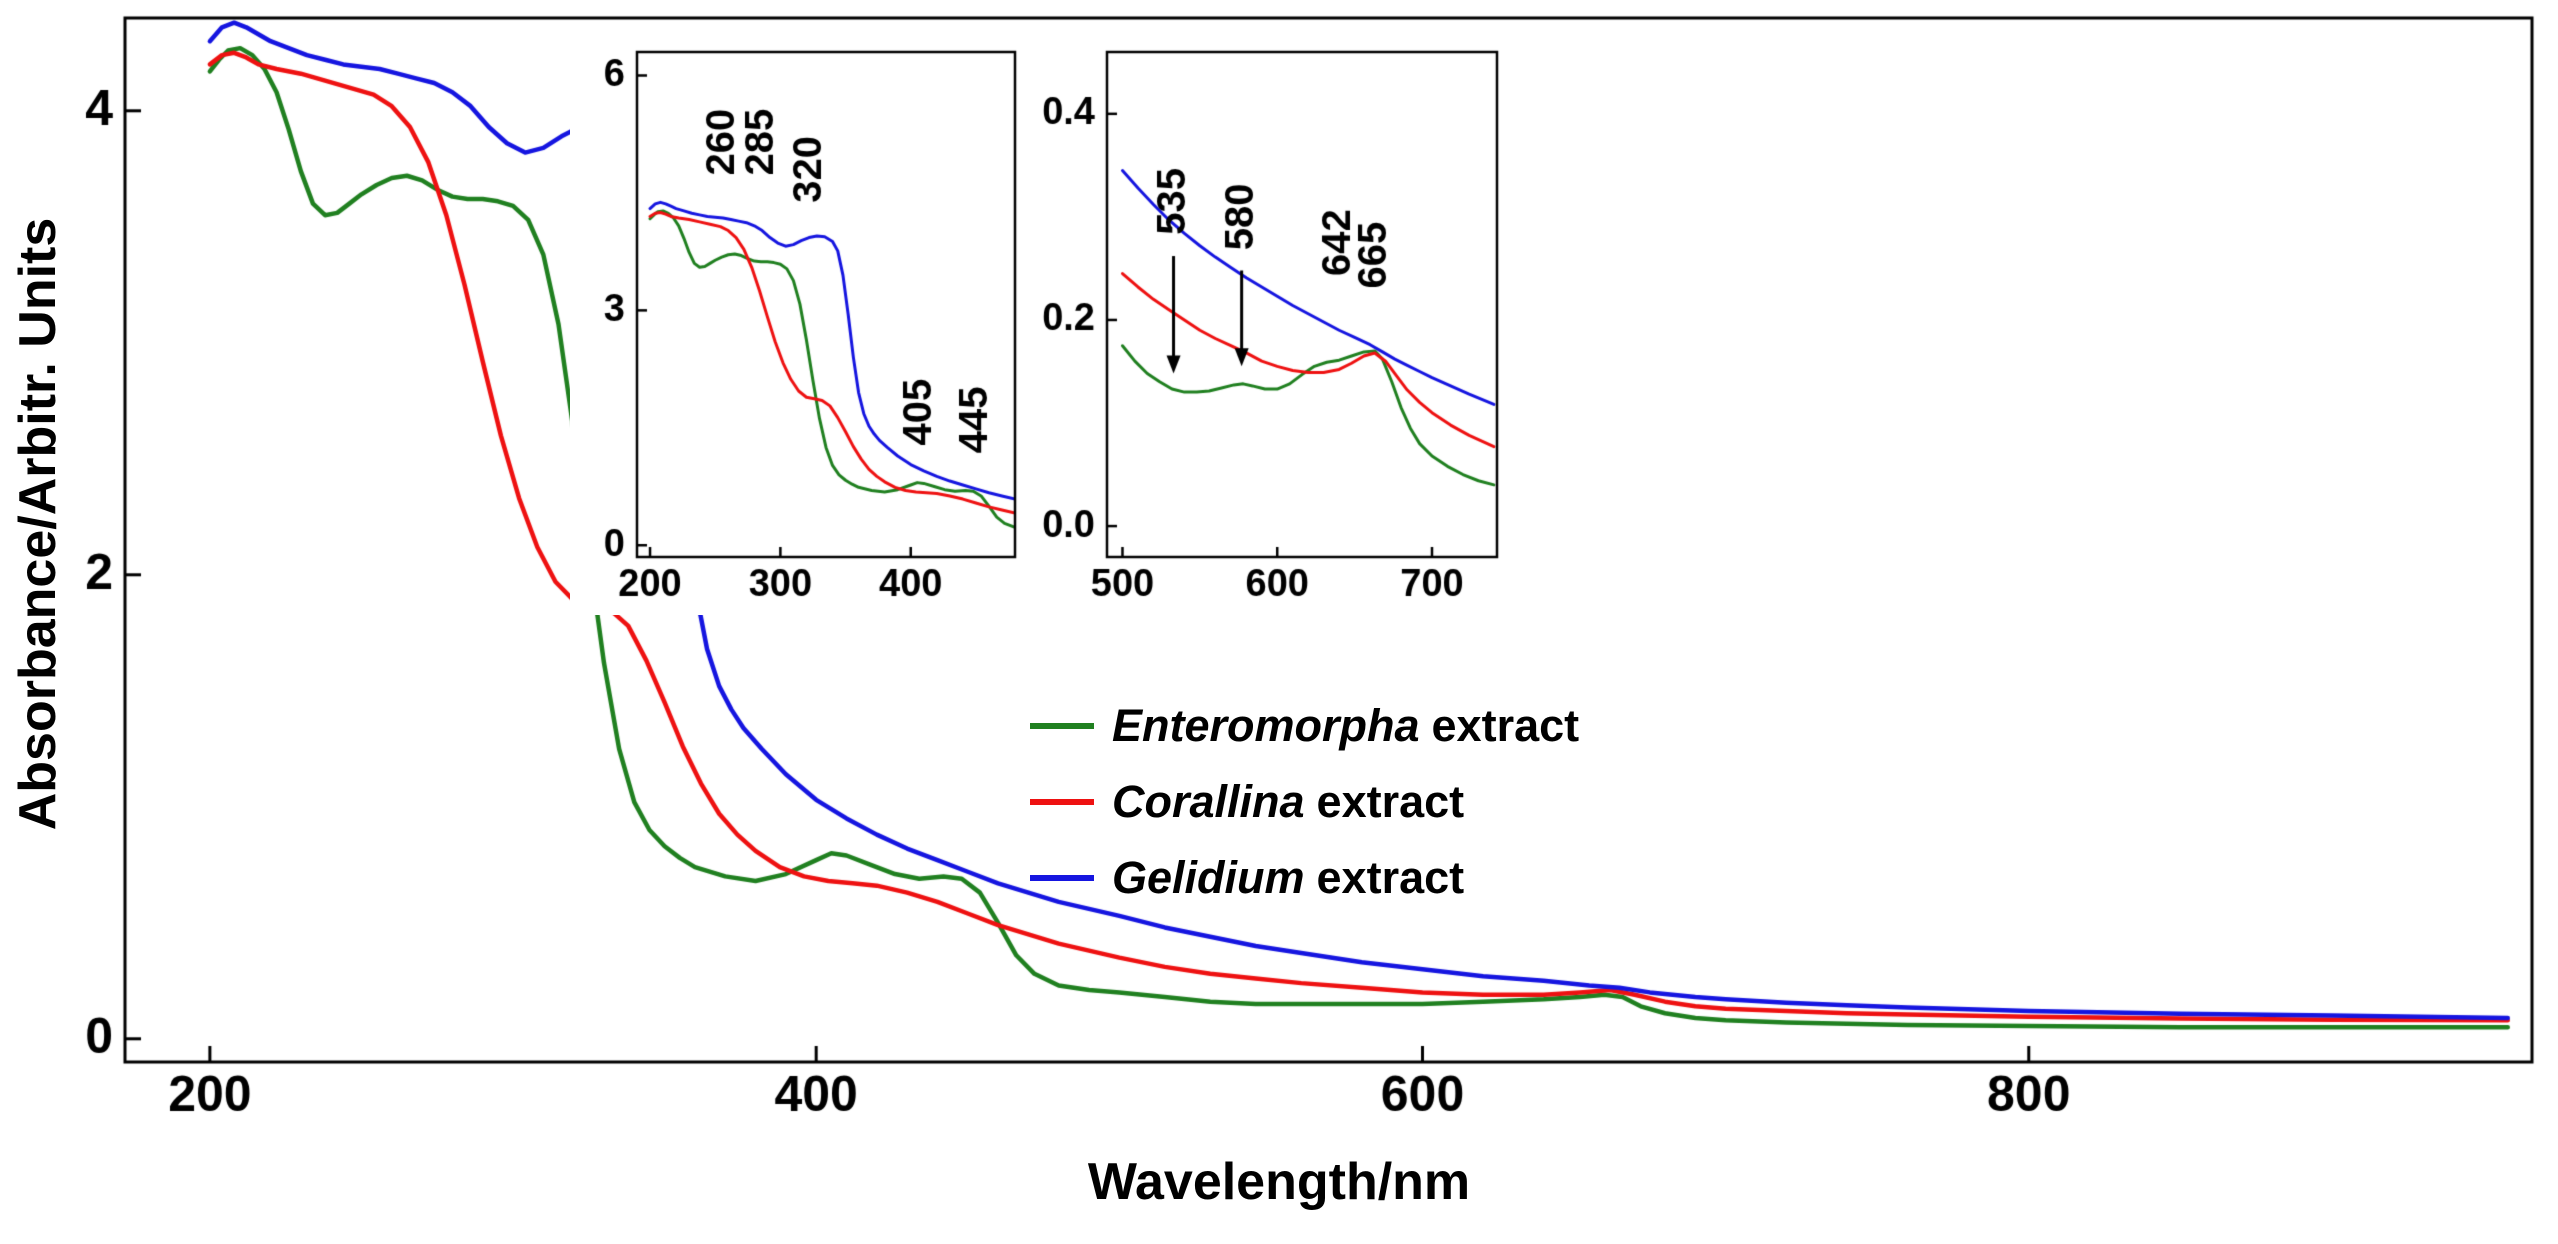  I want to click on legend-line-swatch-red, so click(1062, 802).